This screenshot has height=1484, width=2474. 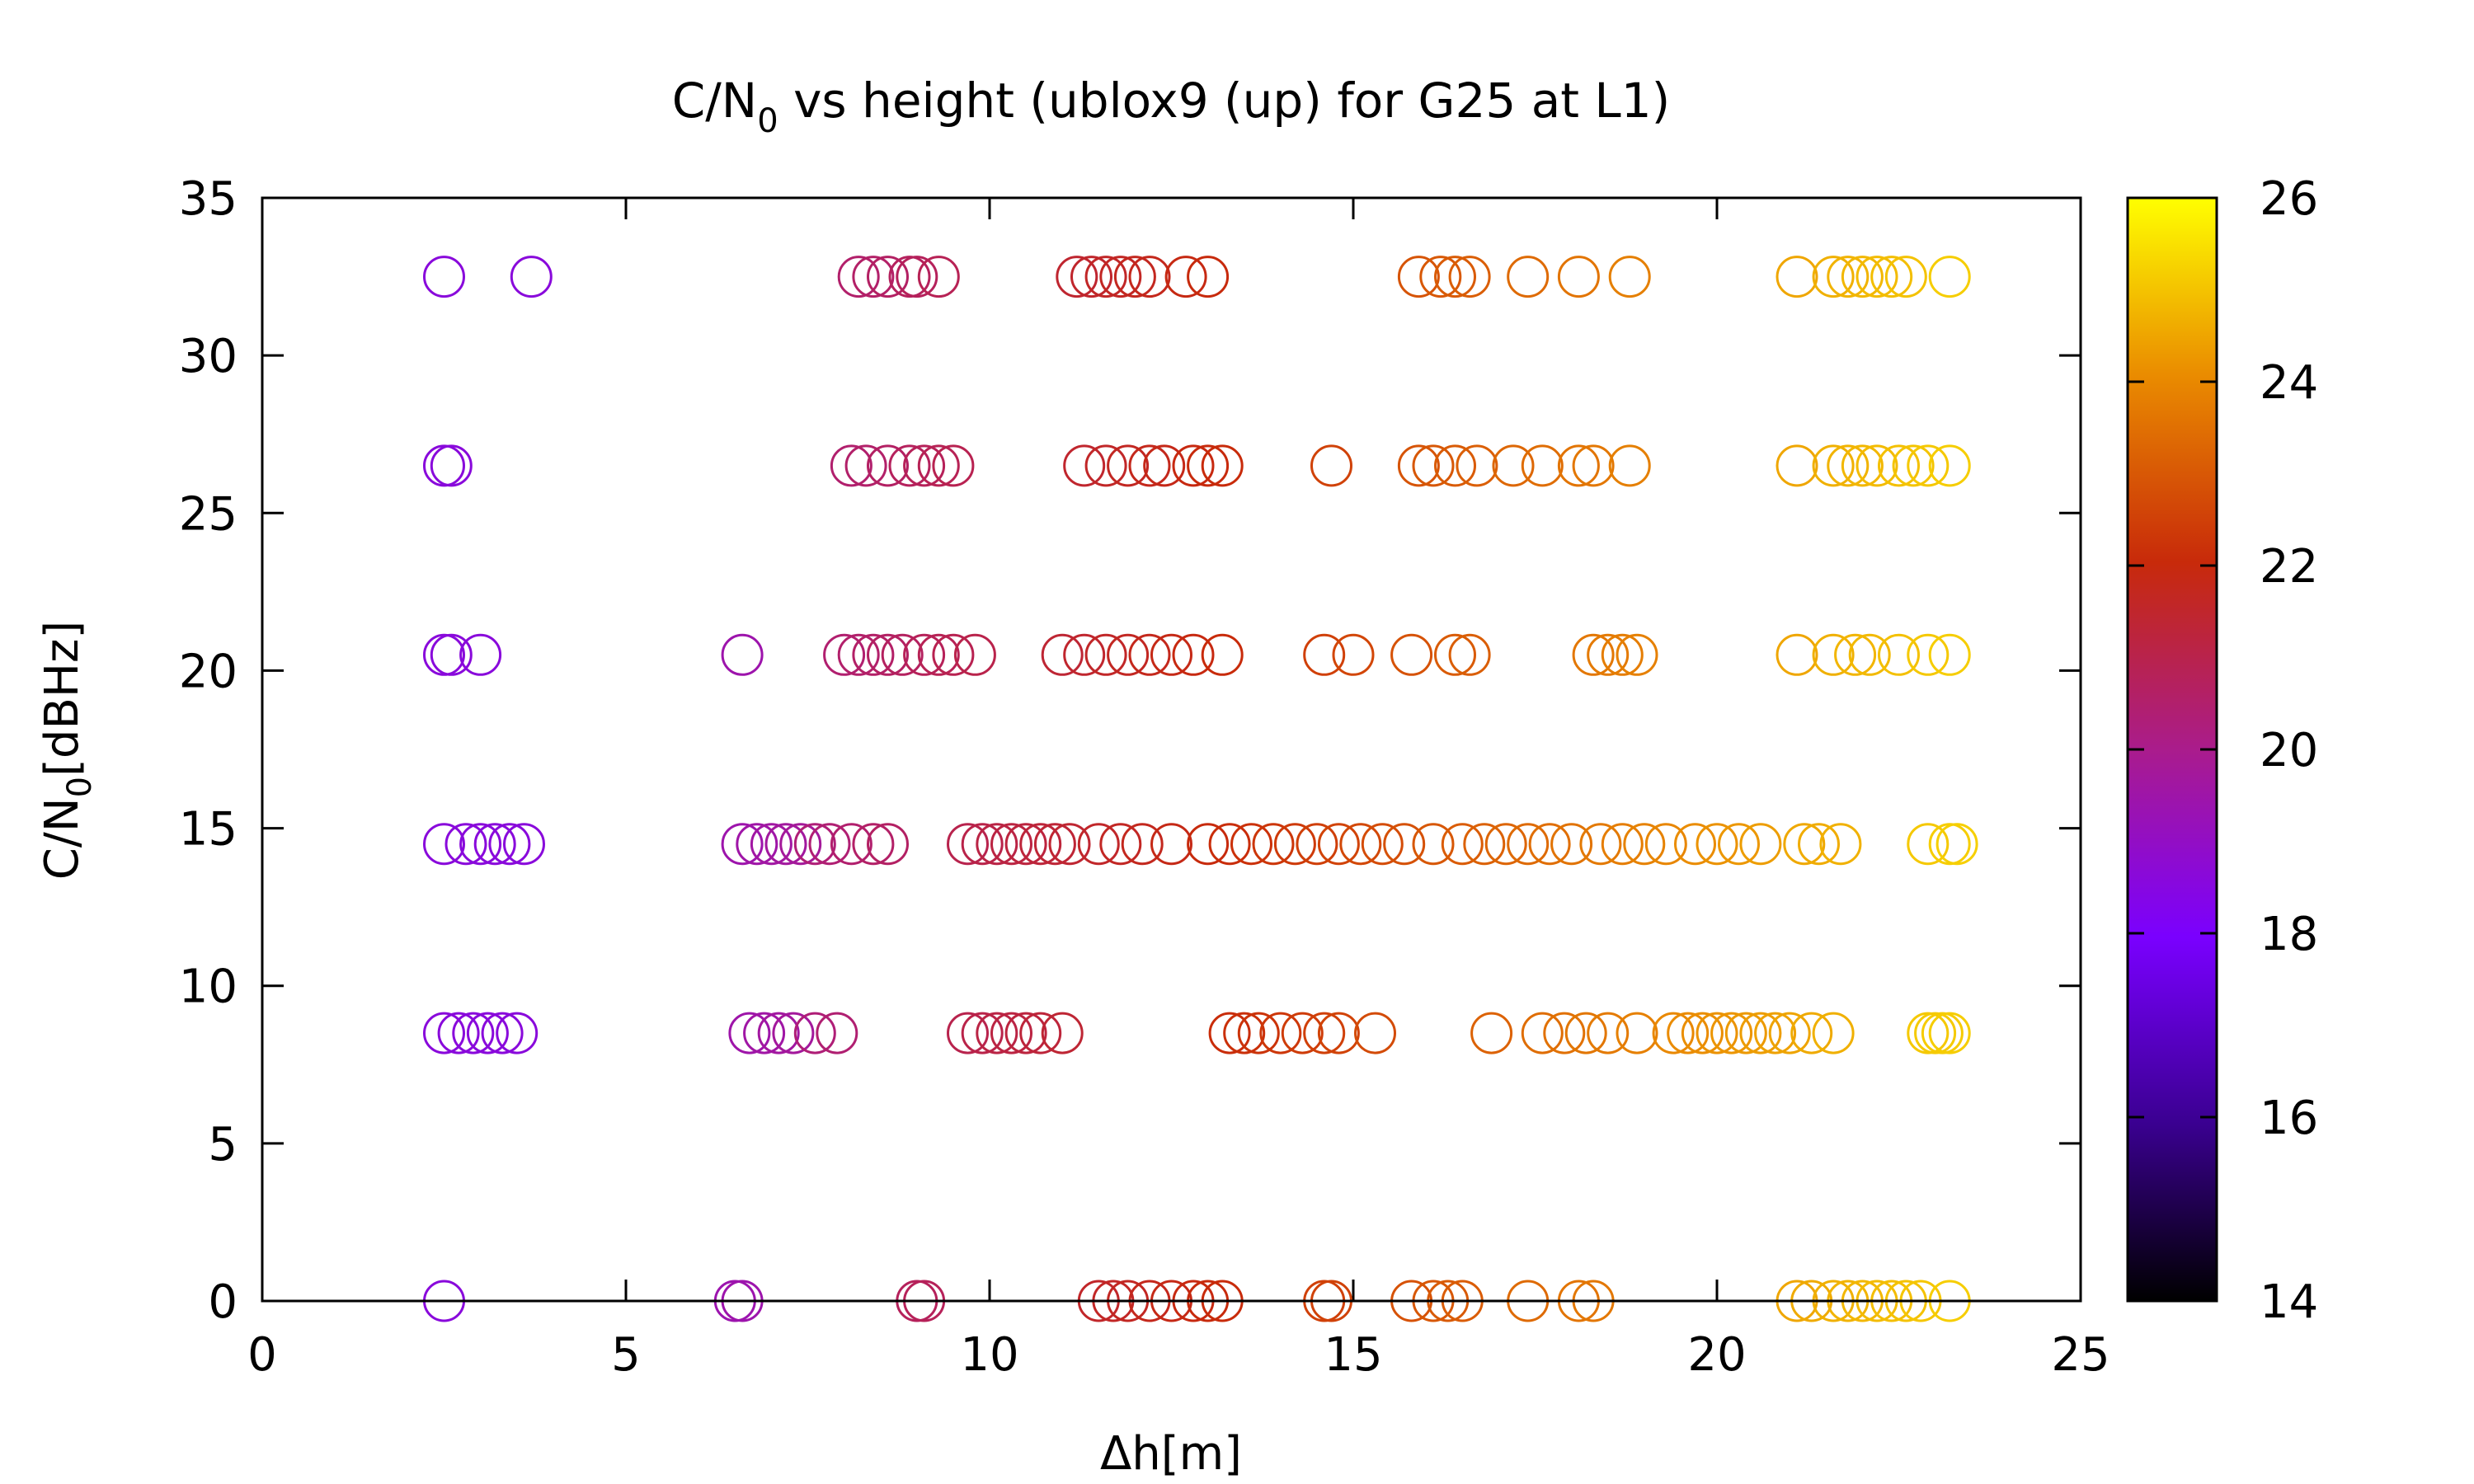 I want to click on y-tick-label: 30, so click(x=208, y=356).